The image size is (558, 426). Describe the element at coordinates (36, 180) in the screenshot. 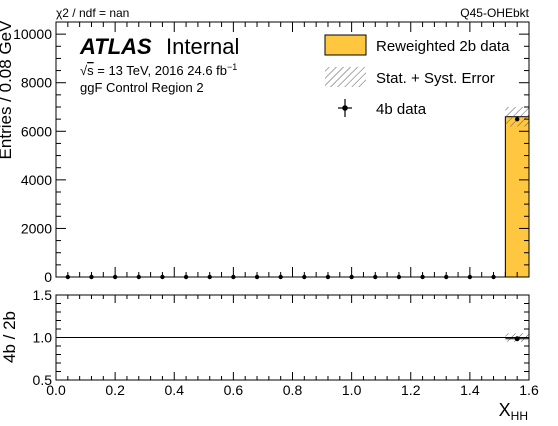

I see `main-y-tick-label: 4000` at that location.